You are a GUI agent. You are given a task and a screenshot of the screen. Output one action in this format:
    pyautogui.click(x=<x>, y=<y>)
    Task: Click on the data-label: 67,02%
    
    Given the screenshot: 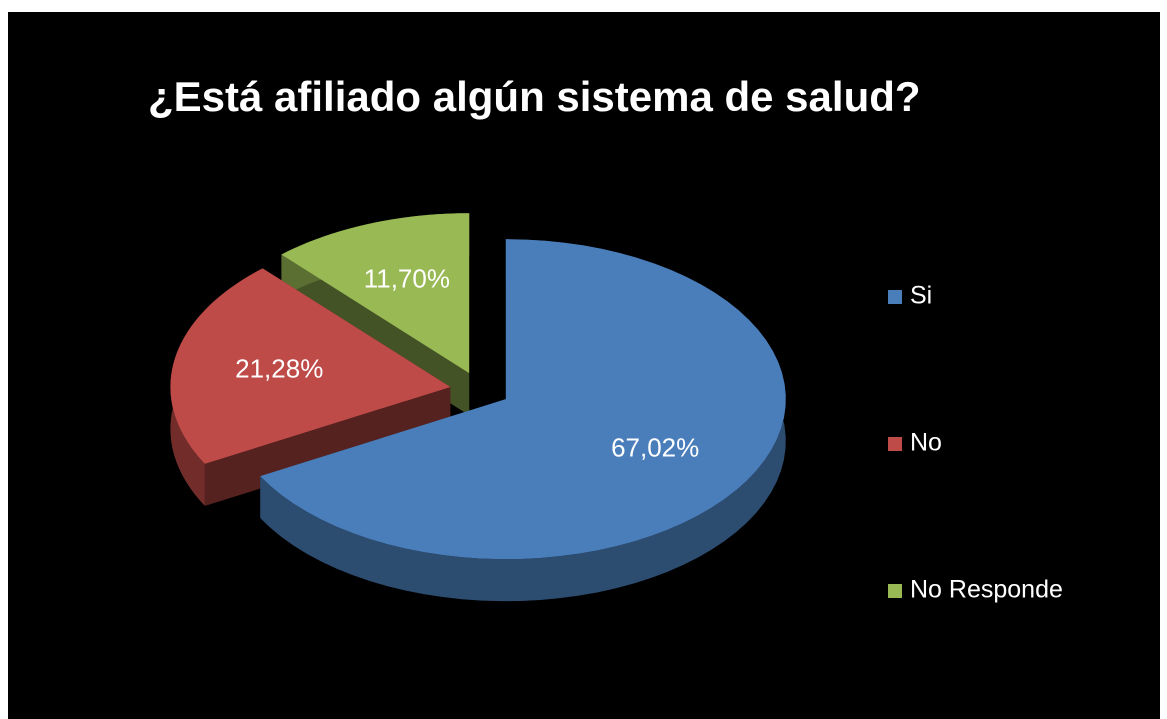 What is the action you would take?
    pyautogui.click(x=655, y=448)
    